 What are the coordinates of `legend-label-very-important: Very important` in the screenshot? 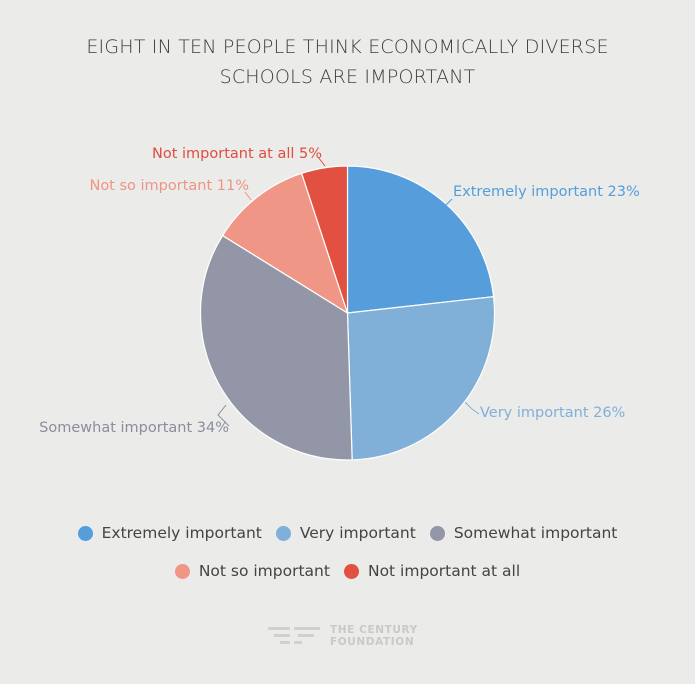 It's located at (357, 533).